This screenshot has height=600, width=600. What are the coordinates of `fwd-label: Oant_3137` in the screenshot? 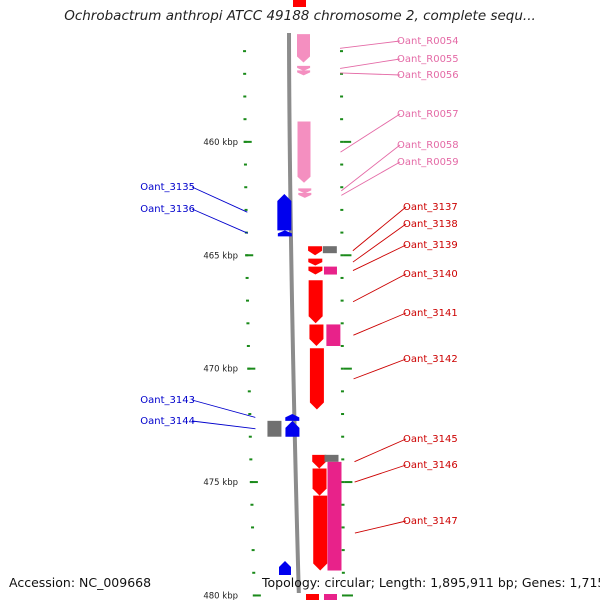 It's located at (430, 207).